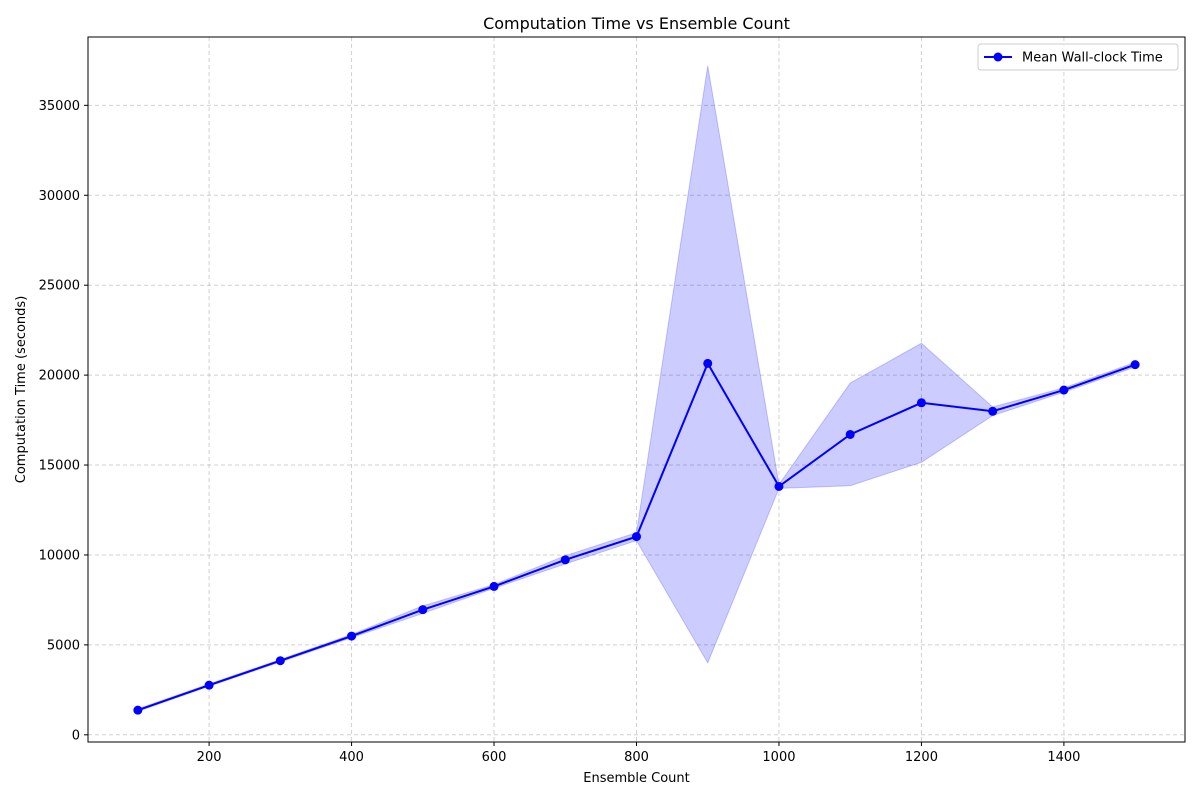 Image resolution: width=1200 pixels, height=800 pixels. What do you see at coordinates (76, 735) in the screenshot?
I see `y-tick-label: 0` at bounding box center [76, 735].